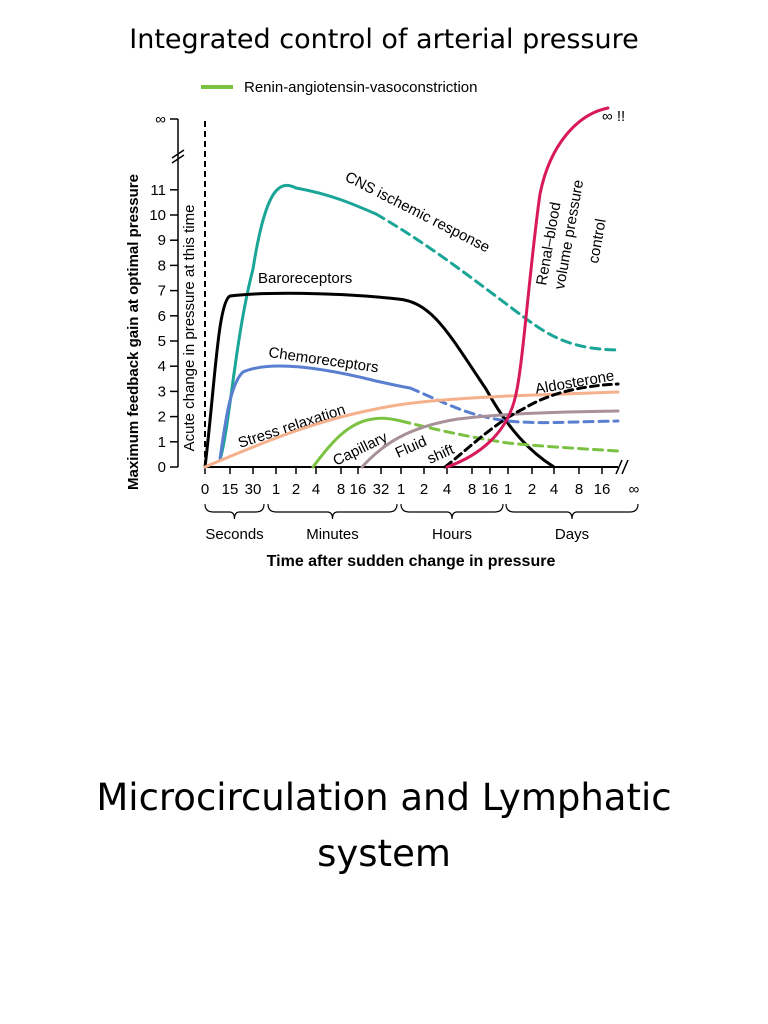  What do you see at coordinates (162, 341) in the screenshot?
I see `y-tick-label-5: 5` at bounding box center [162, 341].